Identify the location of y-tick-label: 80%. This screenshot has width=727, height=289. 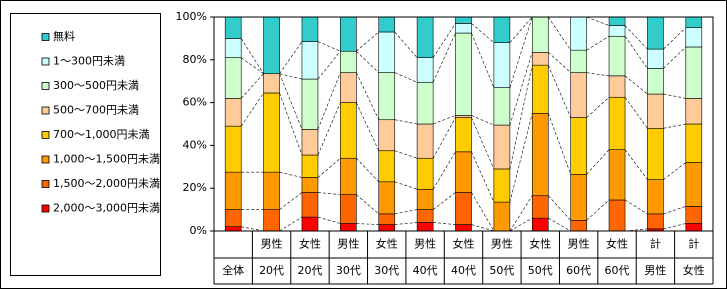
(195, 59).